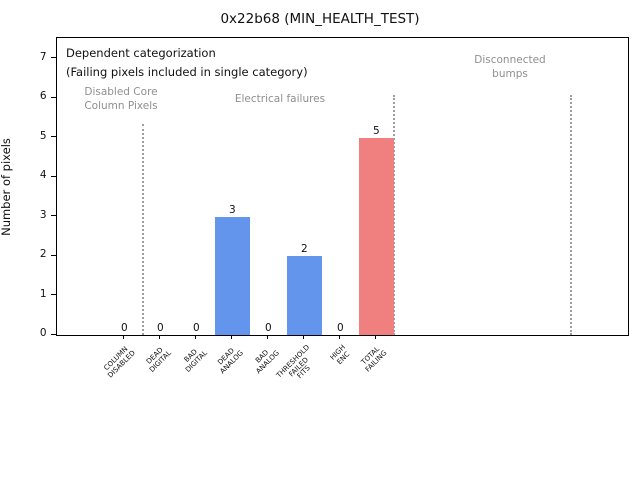 The height and width of the screenshot is (480, 640). Describe the element at coordinates (43, 135) in the screenshot. I see `y-tick-label: 5` at that location.